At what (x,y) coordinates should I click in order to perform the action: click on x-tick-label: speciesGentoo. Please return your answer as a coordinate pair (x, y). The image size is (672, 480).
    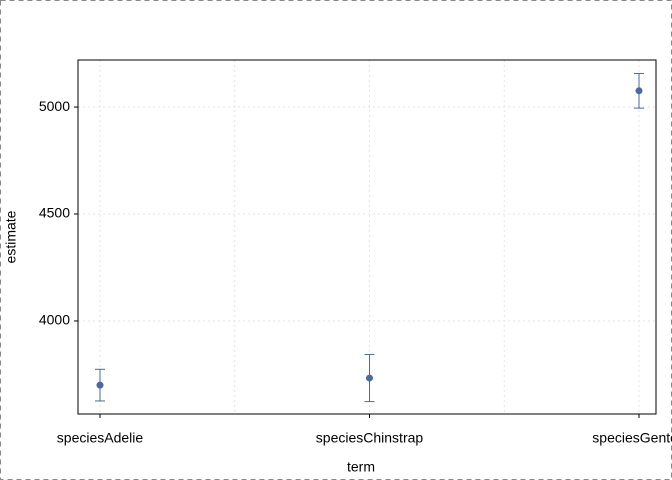
    Looking at the image, I should click on (632, 438).